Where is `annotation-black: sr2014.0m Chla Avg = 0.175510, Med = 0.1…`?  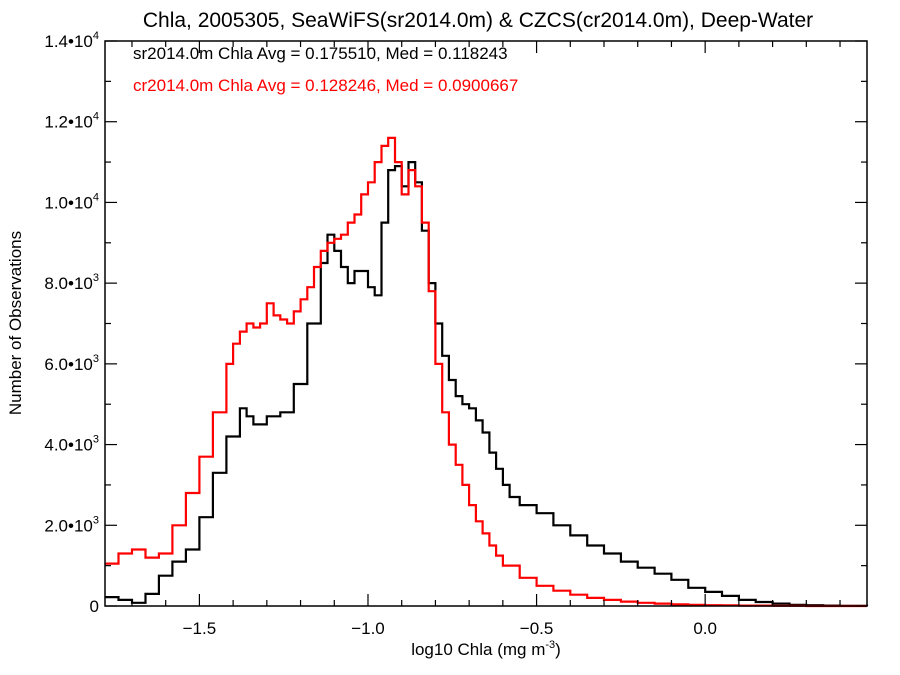
annotation-black: sr2014.0m Chla Avg = 0.175510, Med = 0.1… is located at coordinates (320, 53).